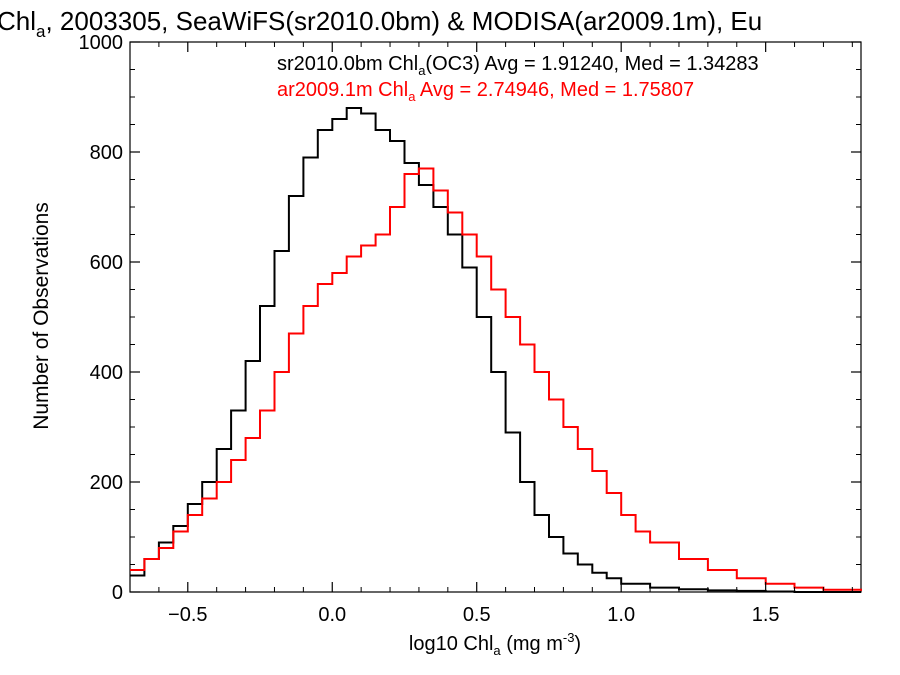 Image resolution: width=900 pixels, height=675 pixels. I want to click on title-subscript: a, so click(41, 31).